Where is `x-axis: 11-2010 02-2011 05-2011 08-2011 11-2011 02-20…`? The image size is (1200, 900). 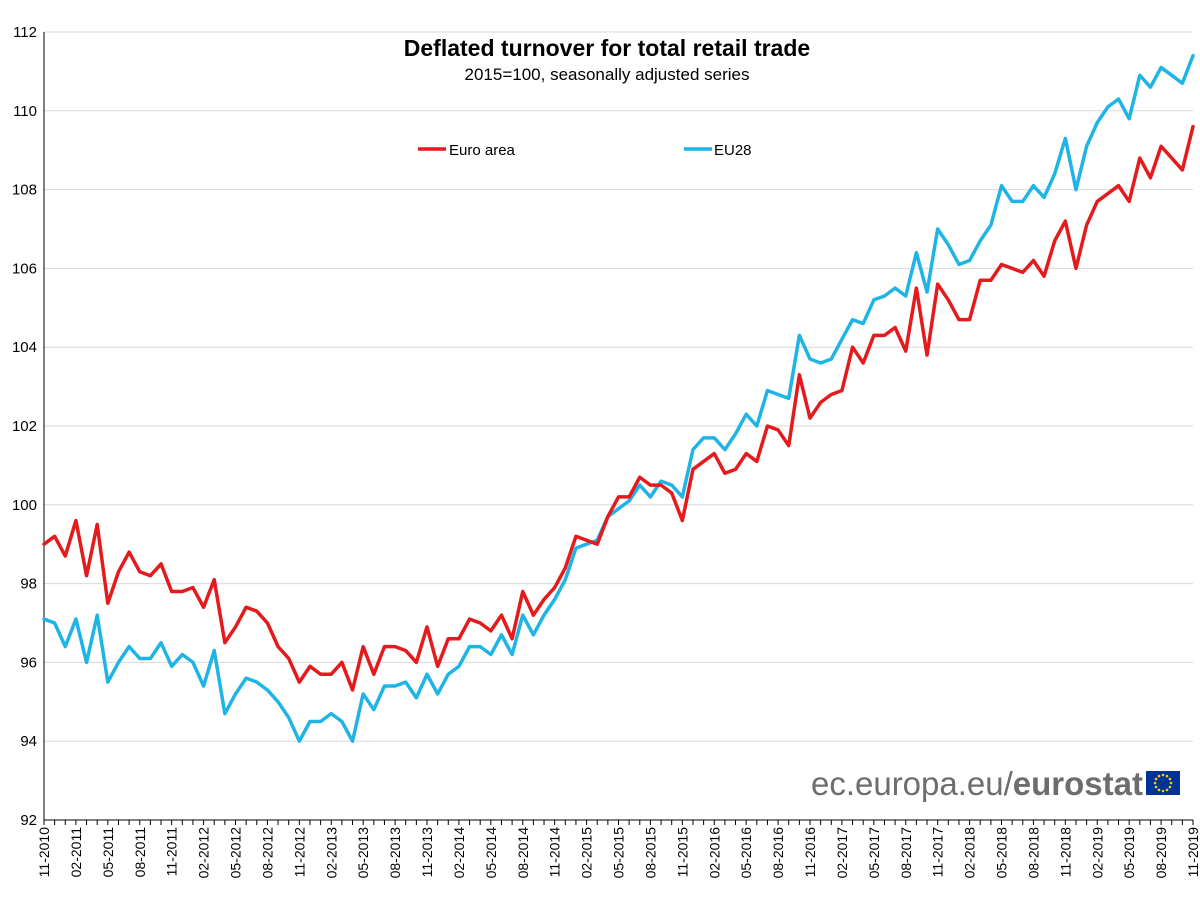 x-axis: 11-2010 02-2011 05-2011 08-2011 11-2011 02-20… is located at coordinates (618, 849).